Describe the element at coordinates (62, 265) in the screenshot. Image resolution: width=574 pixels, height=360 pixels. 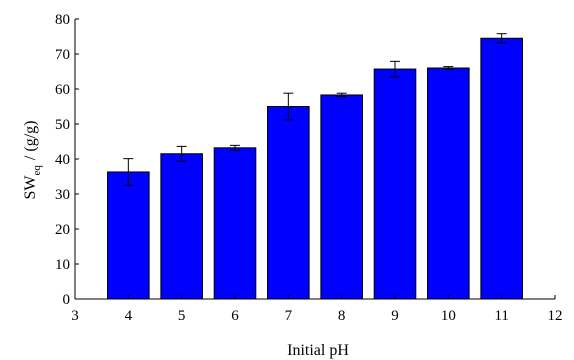
I see `y-tick-label-10: 10` at that location.